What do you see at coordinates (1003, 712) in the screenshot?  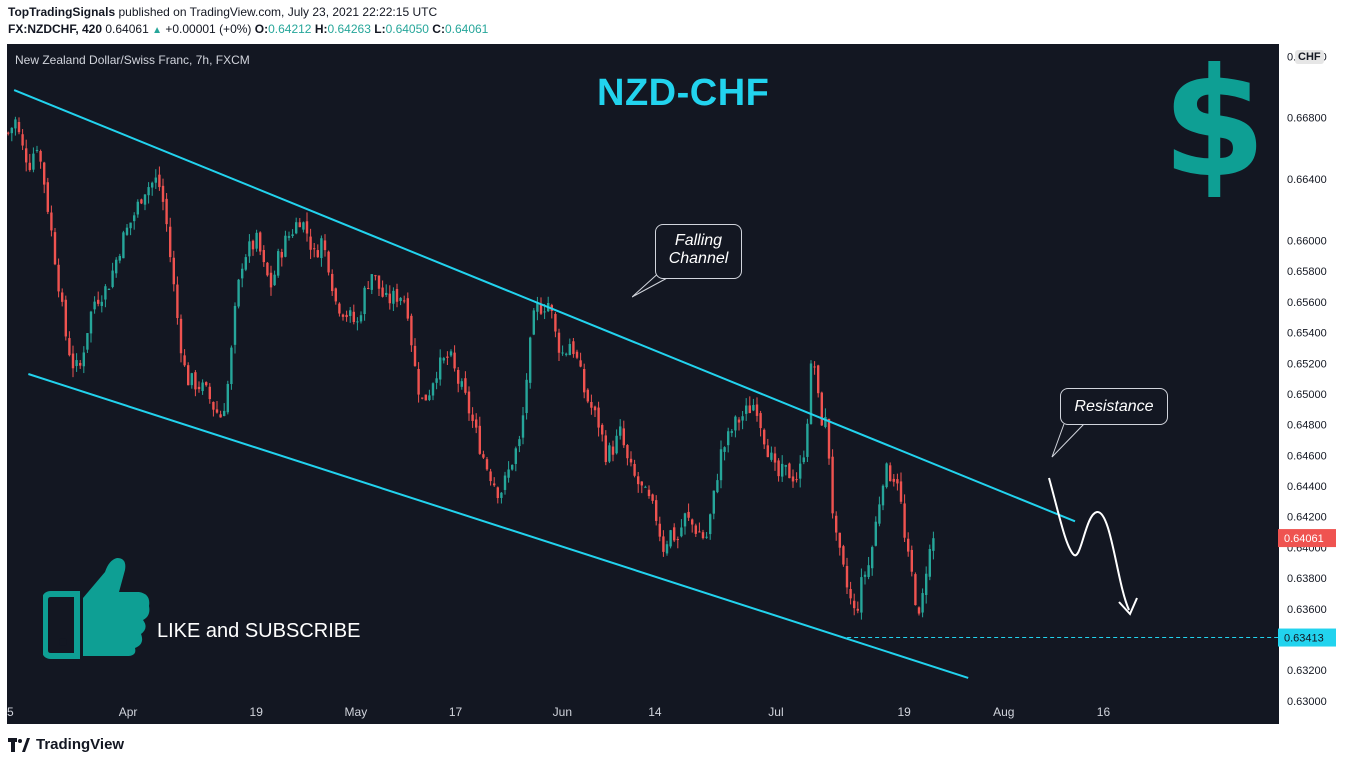 I see `x-tick-label: Aug` at bounding box center [1003, 712].